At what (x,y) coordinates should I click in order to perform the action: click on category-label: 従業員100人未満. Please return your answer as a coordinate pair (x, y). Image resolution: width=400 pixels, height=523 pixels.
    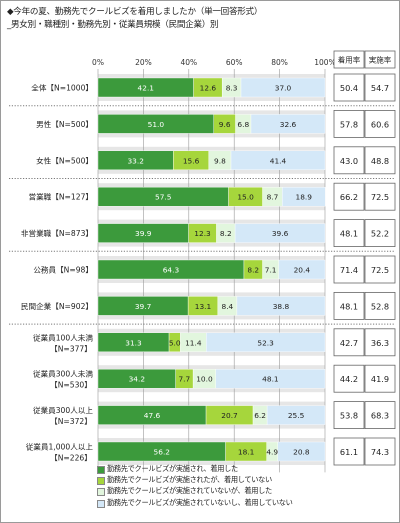
    Looking at the image, I should click on (63, 337).